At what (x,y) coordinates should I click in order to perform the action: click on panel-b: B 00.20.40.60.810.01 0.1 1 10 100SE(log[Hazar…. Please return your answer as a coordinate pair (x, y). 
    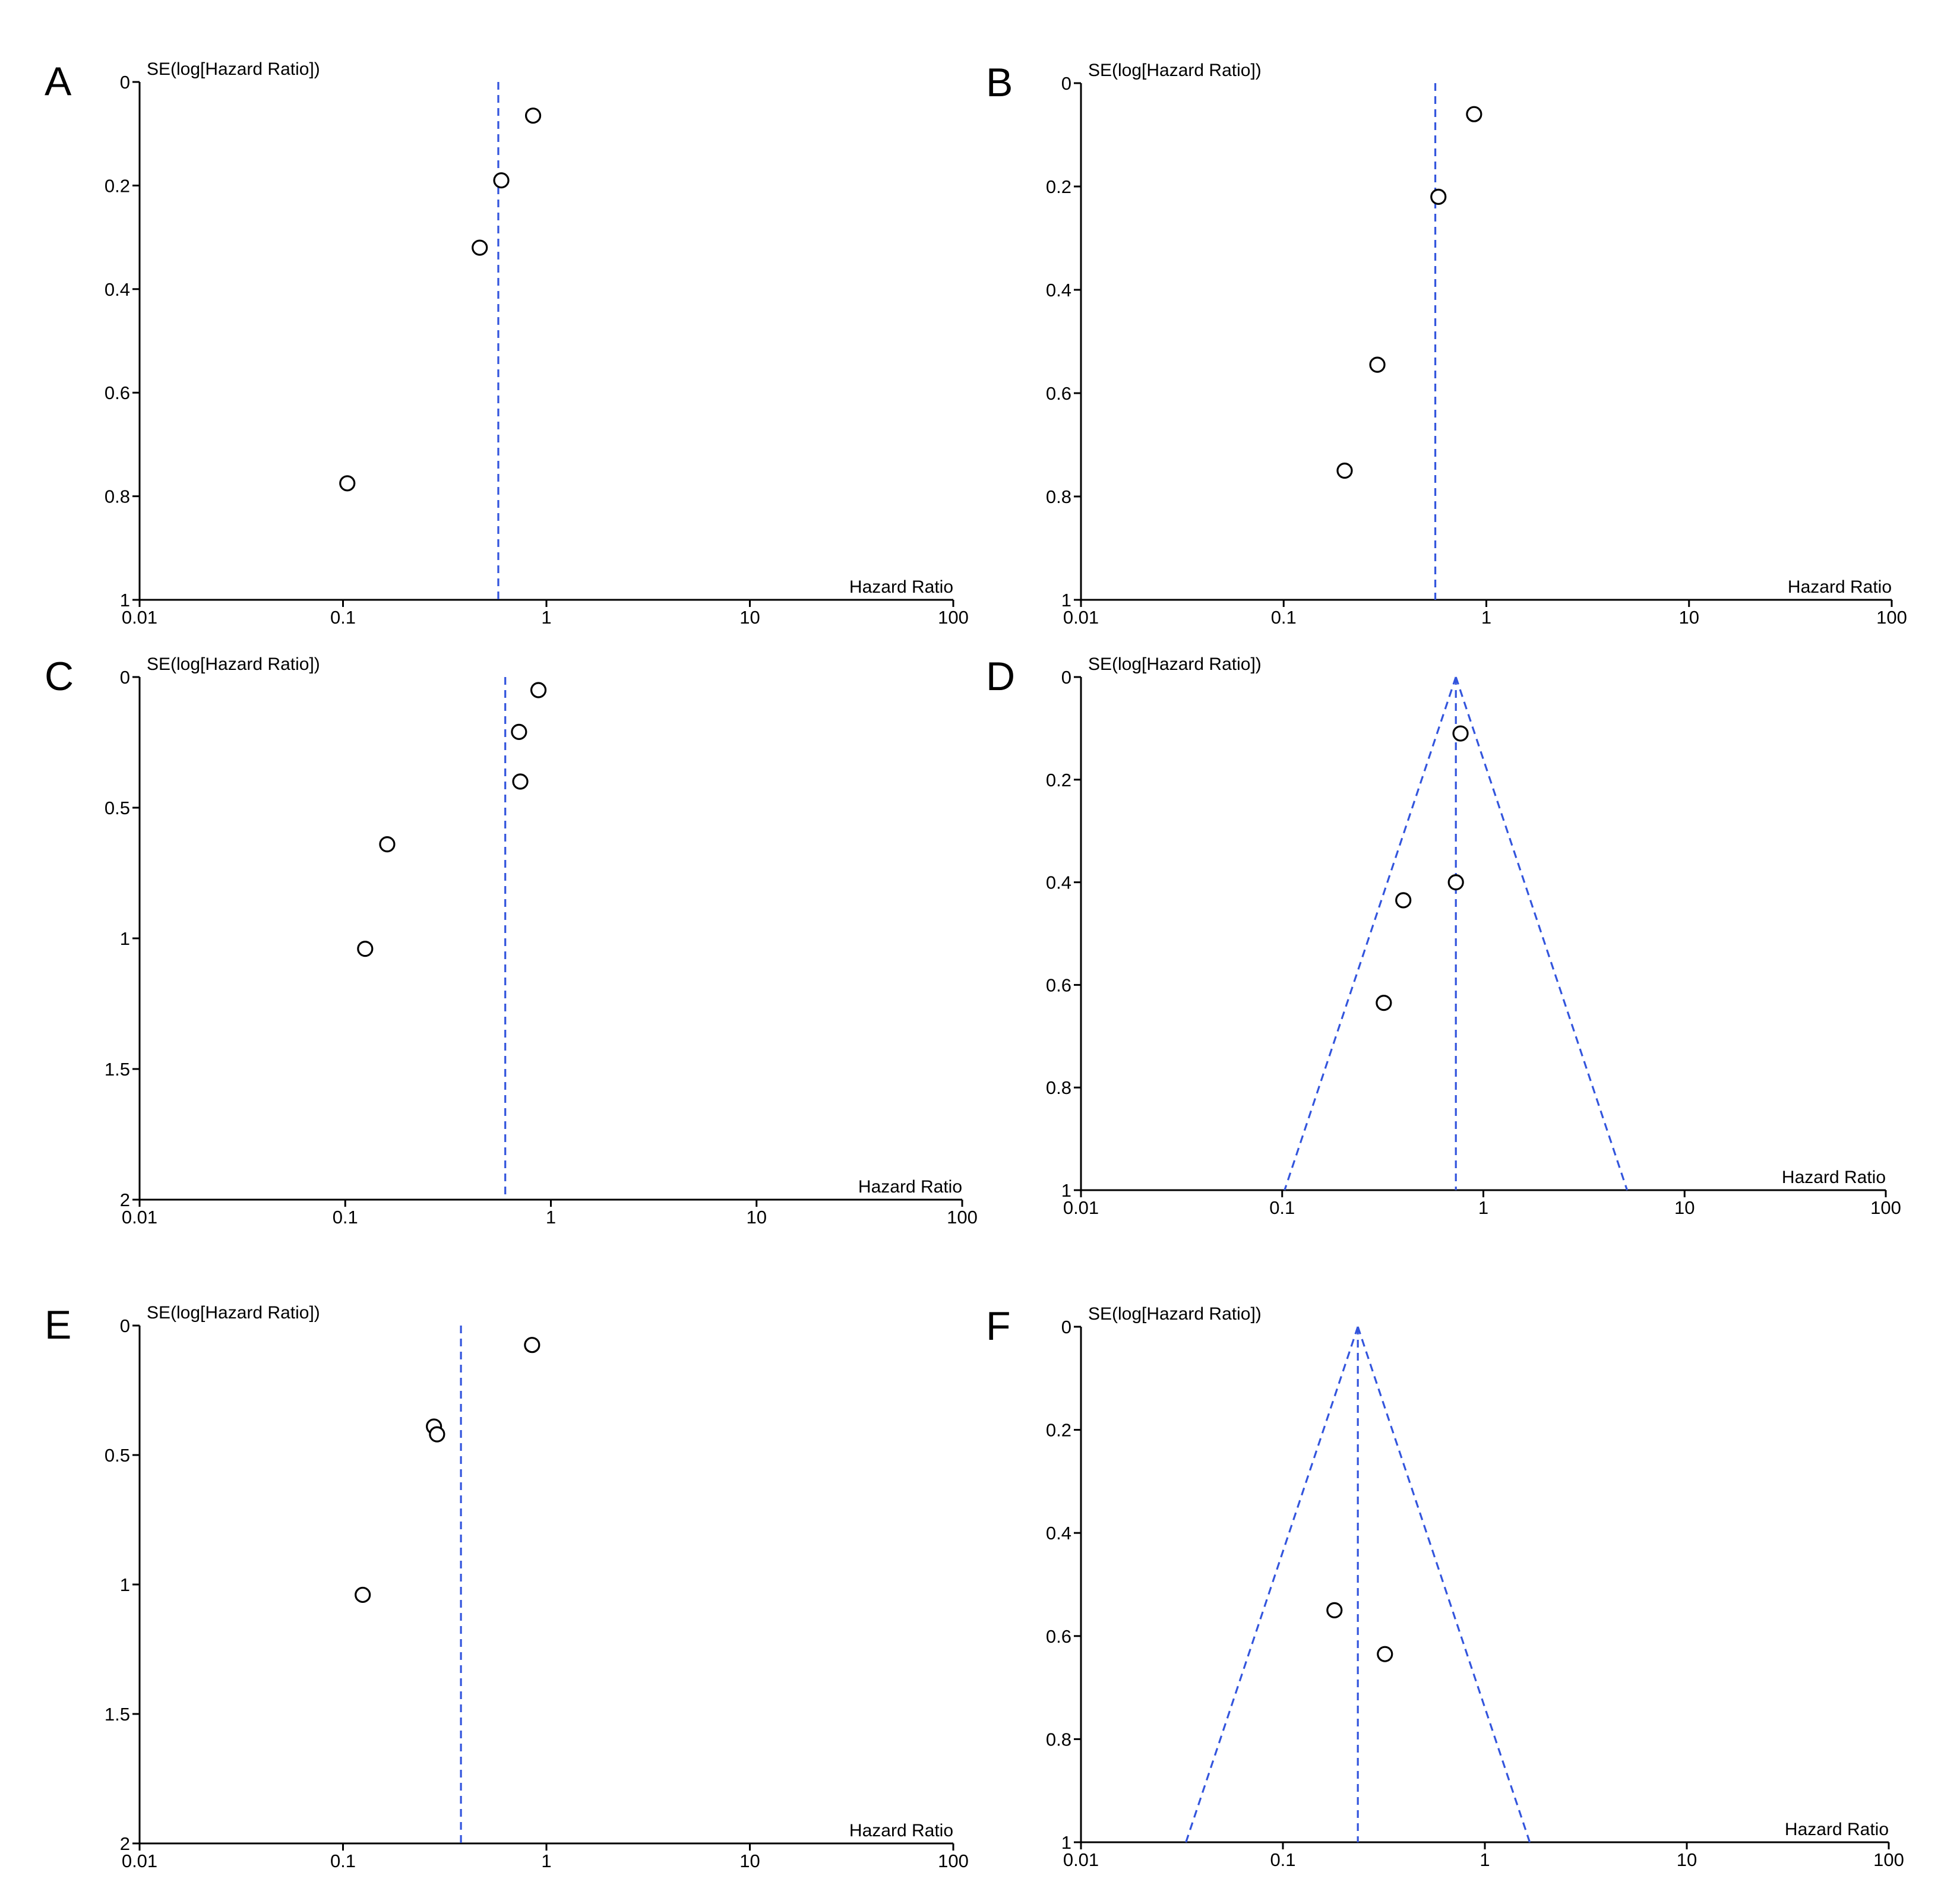
    Looking at the image, I should click on (1446, 344).